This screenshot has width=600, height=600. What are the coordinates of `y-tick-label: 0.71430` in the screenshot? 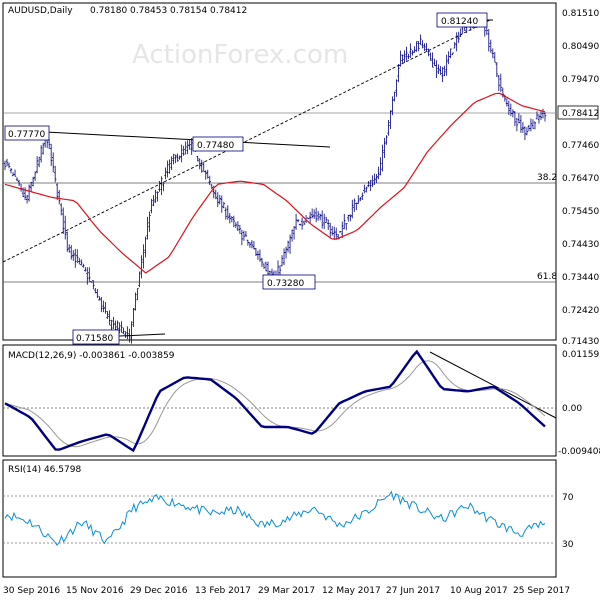 It's located at (580, 342).